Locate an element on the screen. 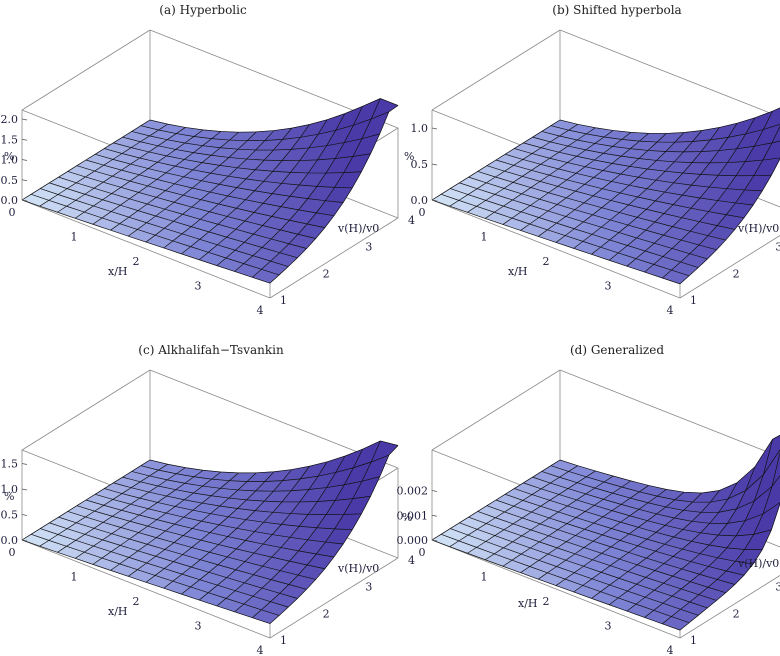  x-tick-label: 4 is located at coordinates (260, 650).